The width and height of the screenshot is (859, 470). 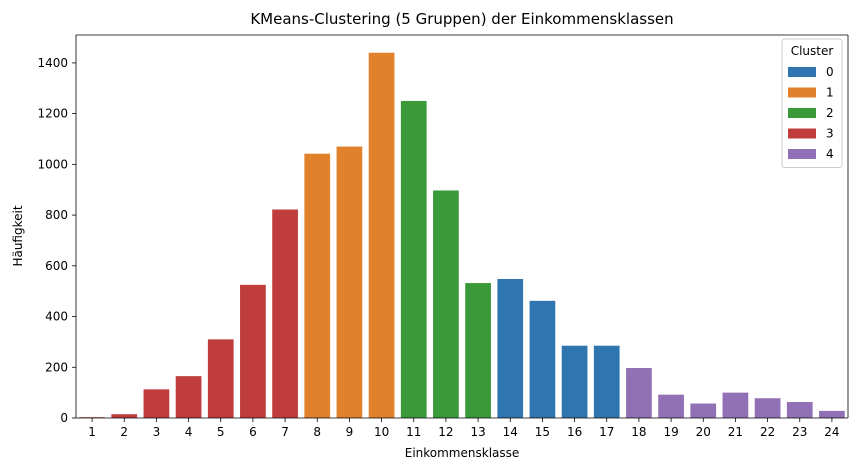 I want to click on legend-label-3: 3, so click(x=830, y=134).